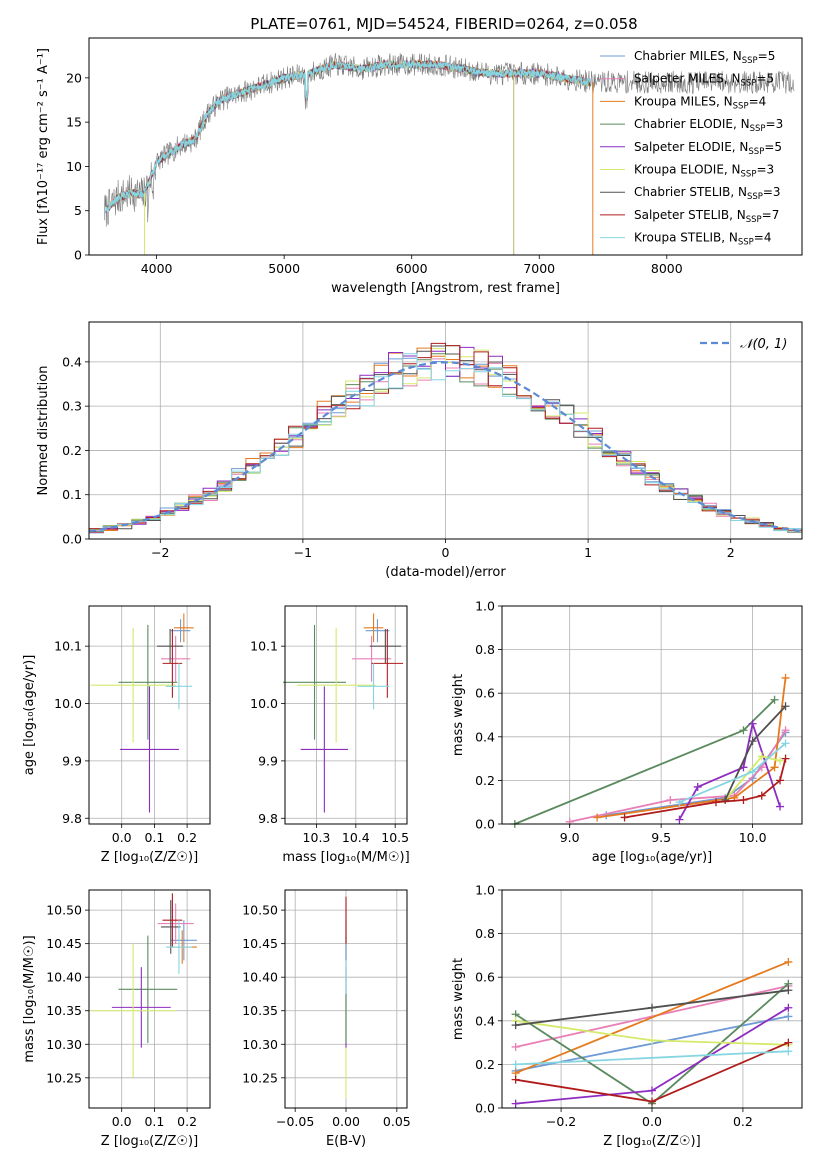 This screenshot has width=819, height=1170. I want to click on x-tick-label: 4000, so click(157, 268).